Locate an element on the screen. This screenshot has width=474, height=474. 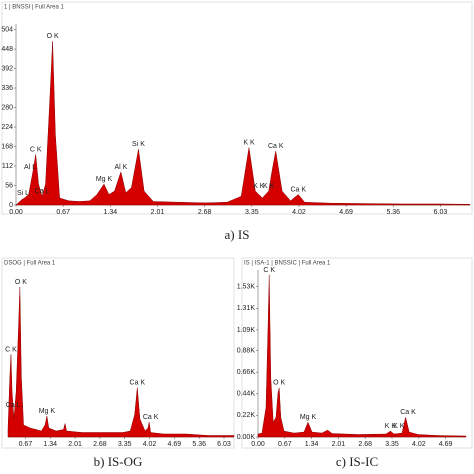
y-tick-label: 504 is located at coordinates (7, 29).